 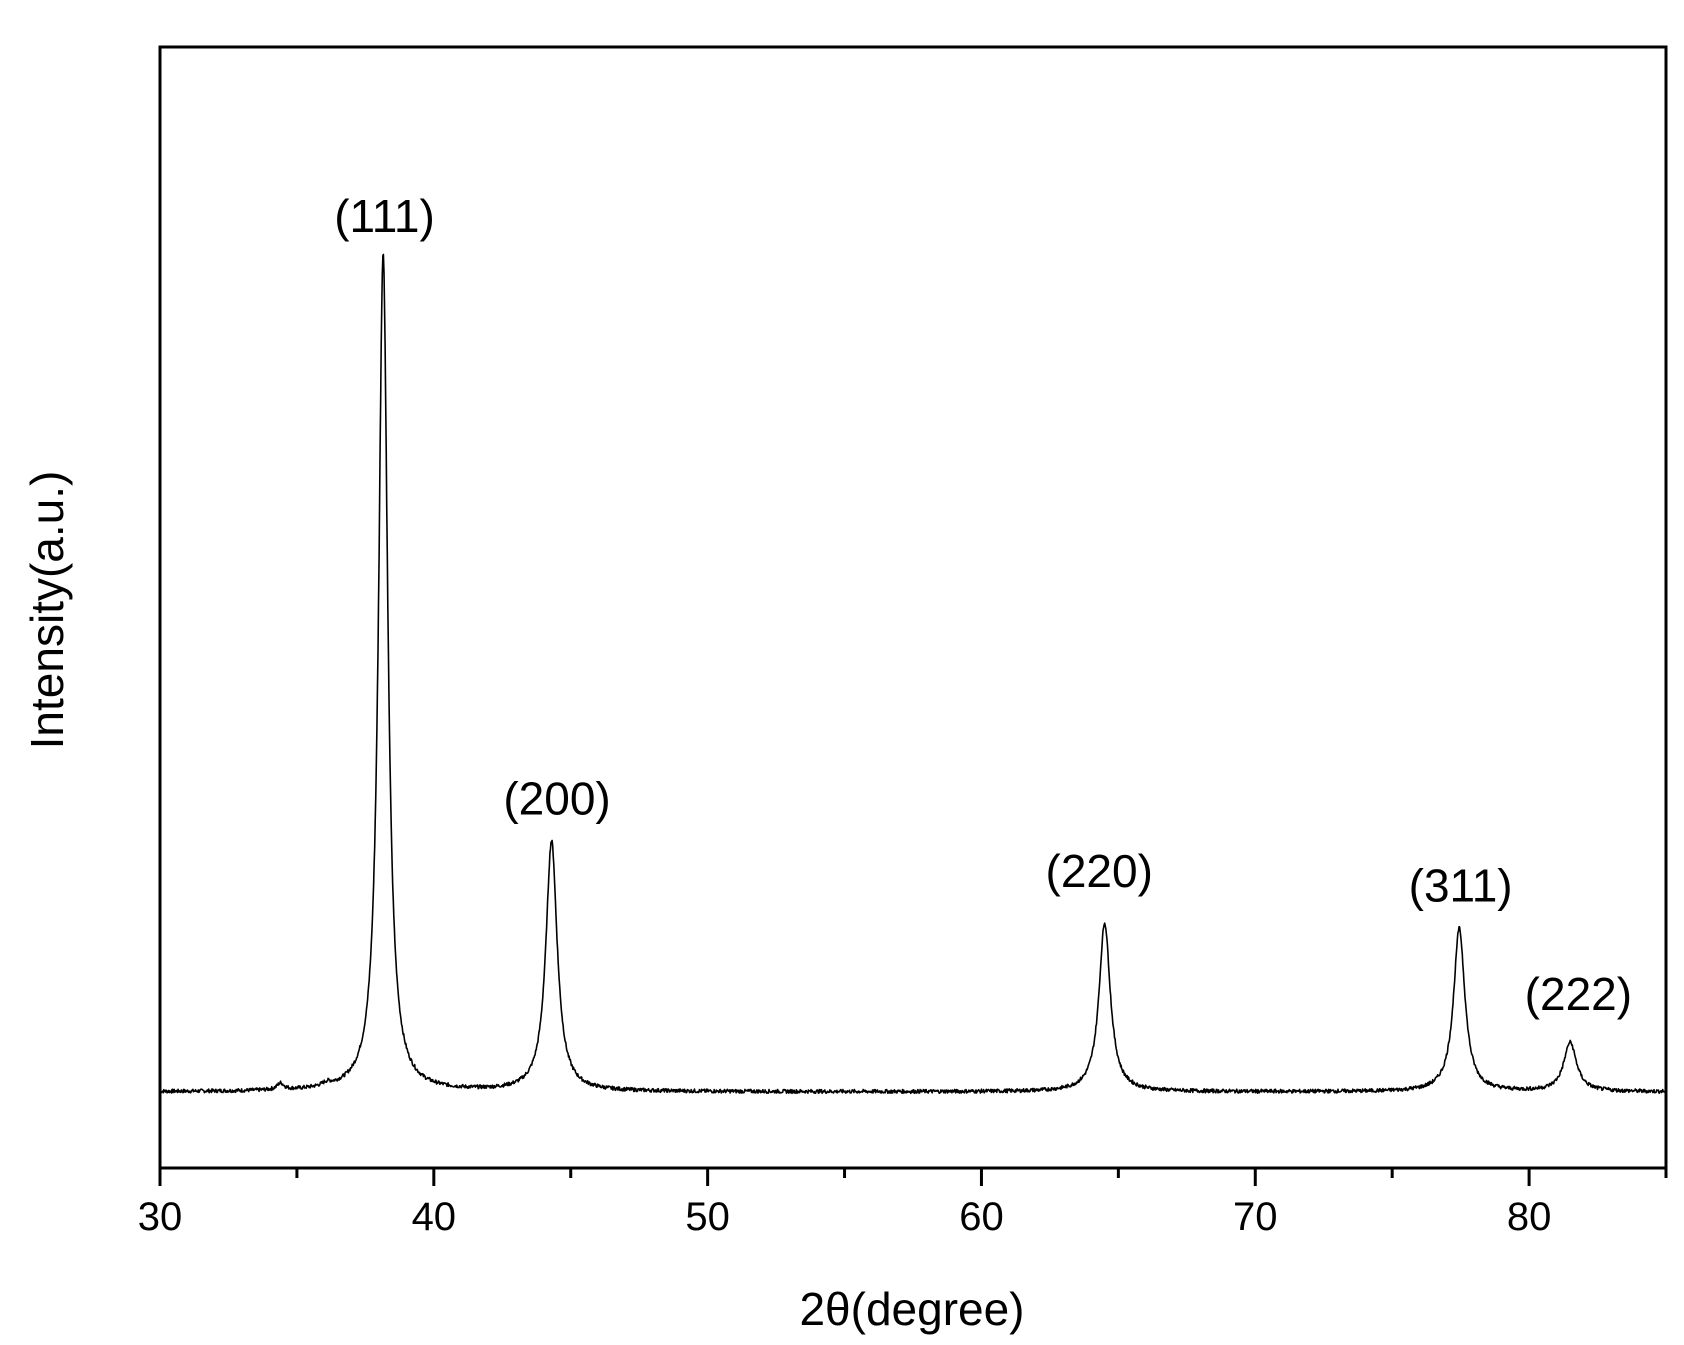 What do you see at coordinates (384, 216) in the screenshot?
I see `peak-label: (111)` at bounding box center [384, 216].